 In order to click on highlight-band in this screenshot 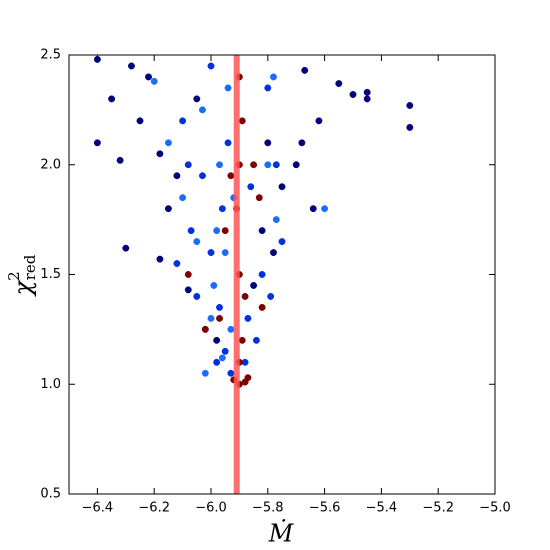, I will do `click(236, 274)`.